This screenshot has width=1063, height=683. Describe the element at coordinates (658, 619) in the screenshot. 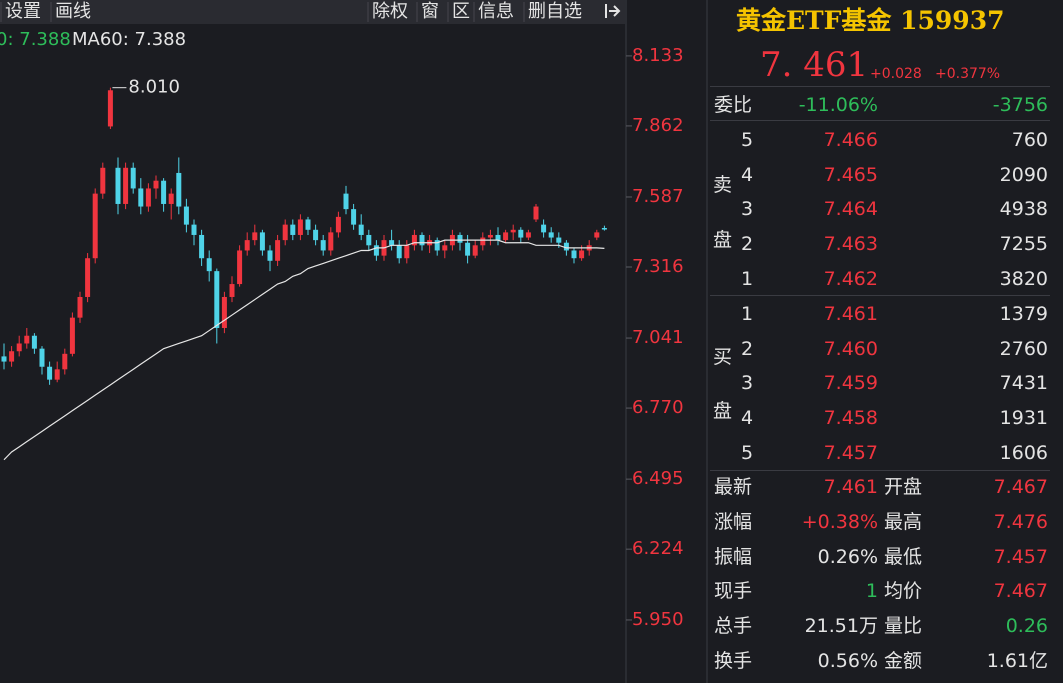

I see `y-tick-label: 5.950` at that location.